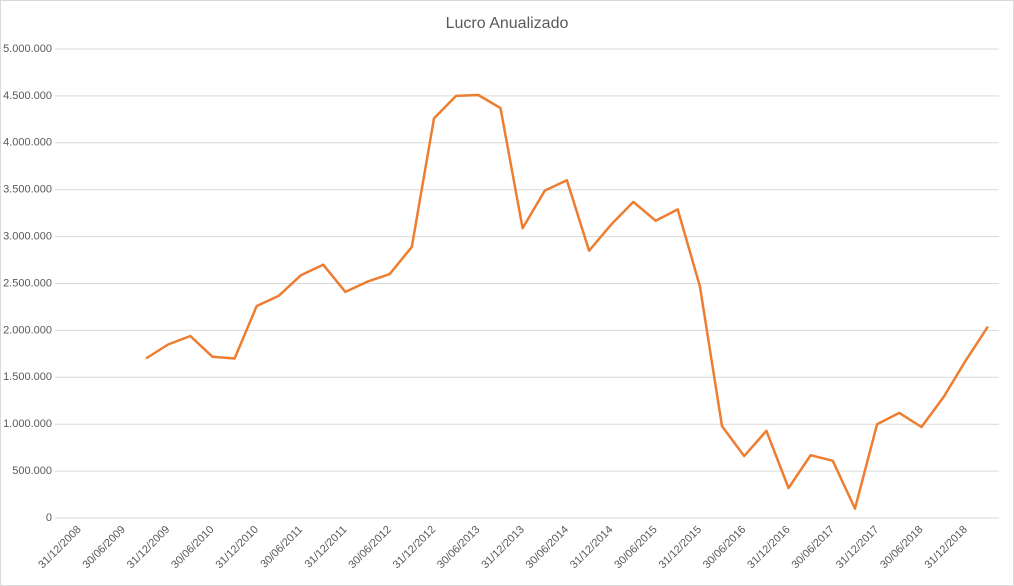 This screenshot has width=1014, height=586. Describe the element at coordinates (27, 424) in the screenshot. I see `y-tick-label: 1.000.000` at that location.